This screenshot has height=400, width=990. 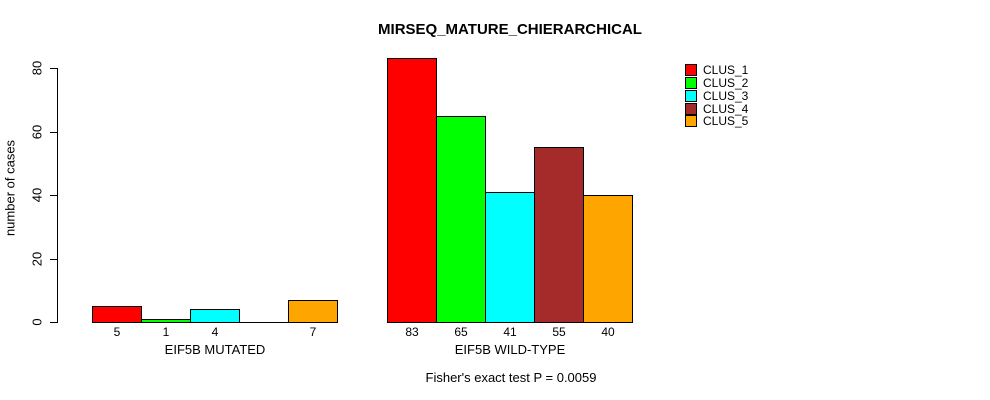 What do you see at coordinates (37, 259) in the screenshot?
I see `y-axis-tick-label: 20` at bounding box center [37, 259].